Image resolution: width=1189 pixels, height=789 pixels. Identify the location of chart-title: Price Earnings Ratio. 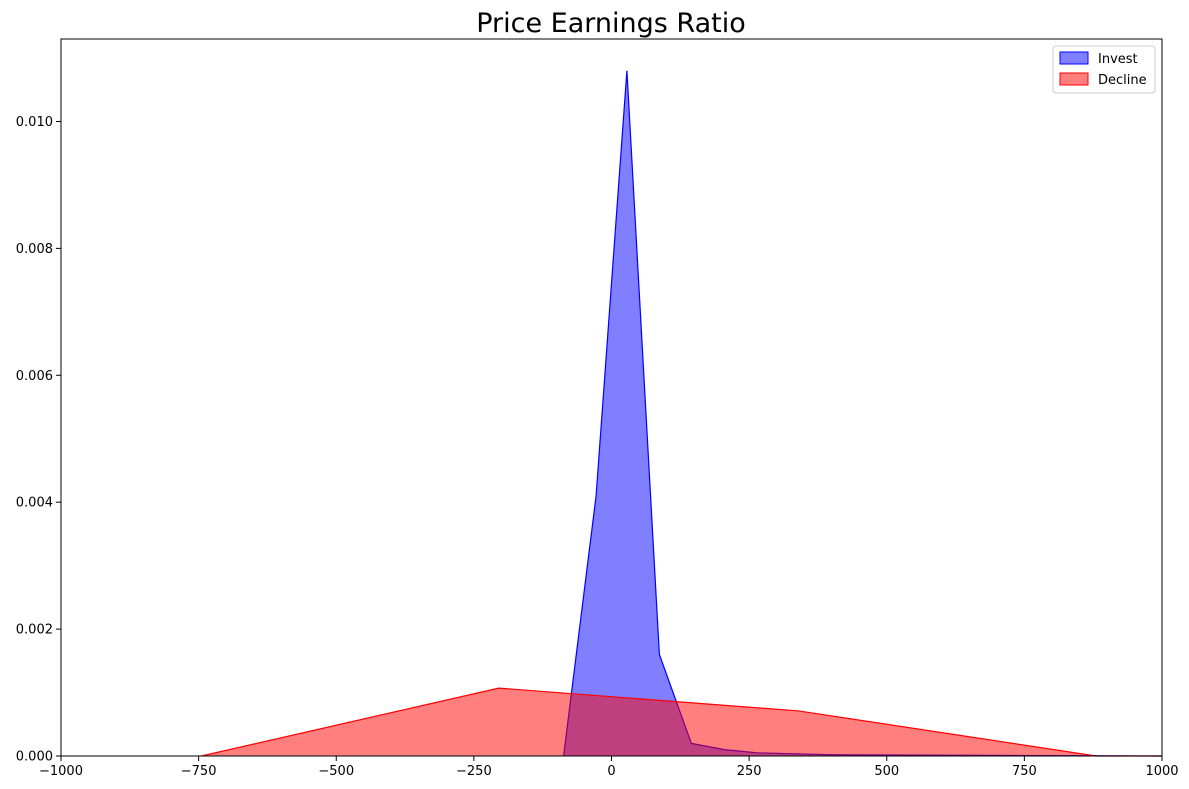
(611, 23).